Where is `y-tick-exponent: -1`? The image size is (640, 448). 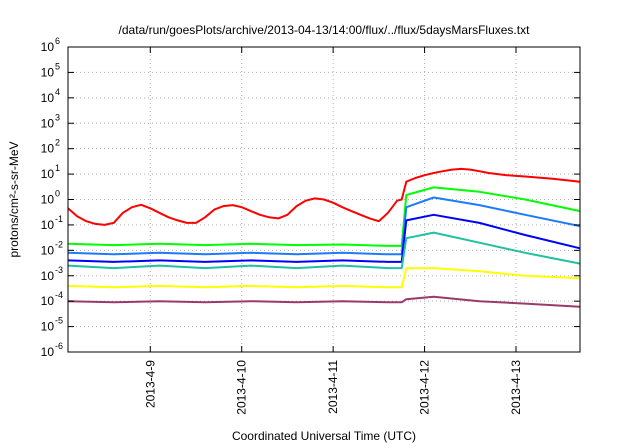 y-tick-exponent: -1 is located at coordinates (59, 219).